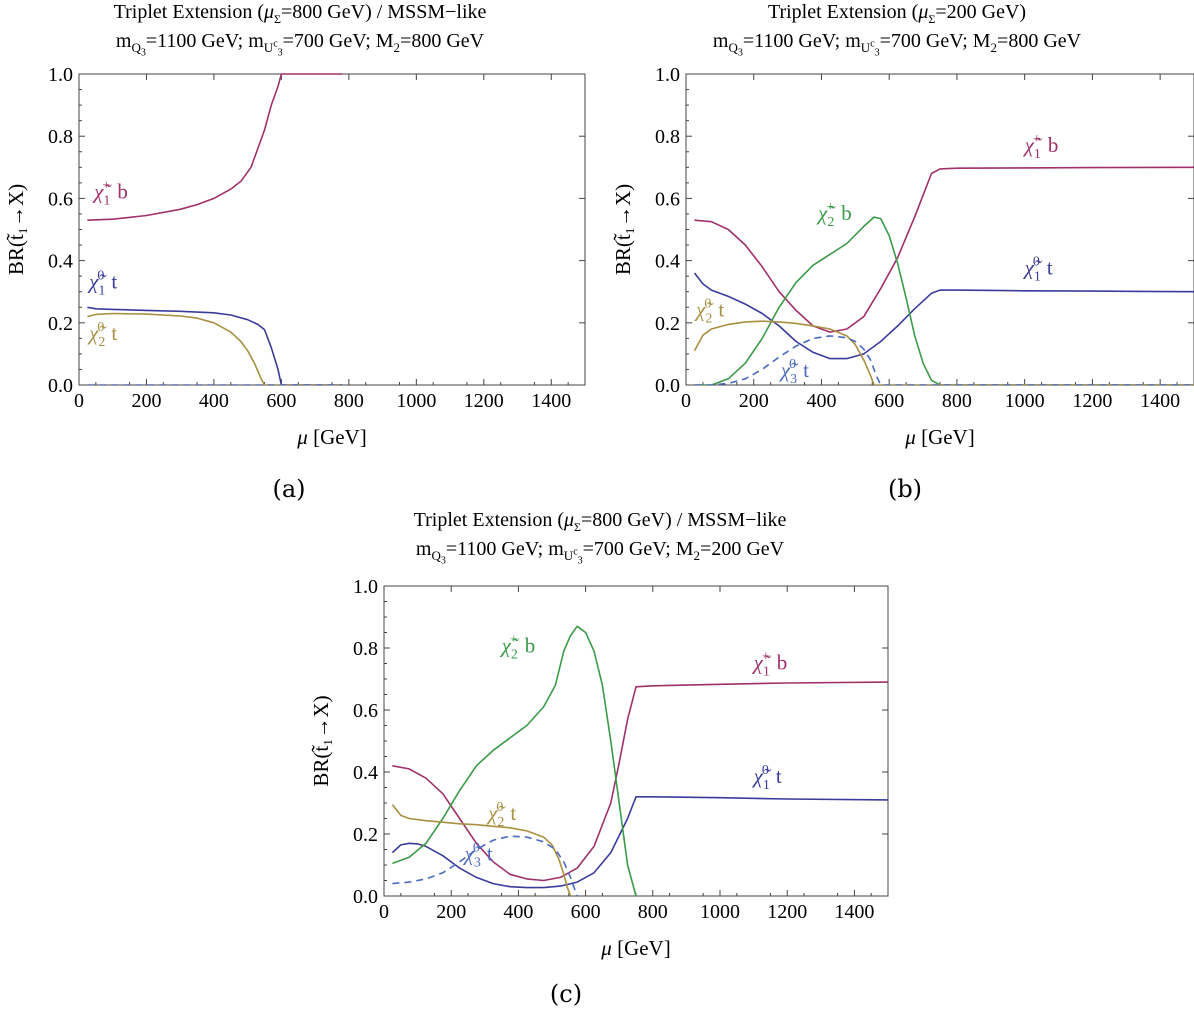 Image resolution: width=1194 pixels, height=1022 pixels. I want to click on series-line-chi1p_b, so click(944, 249).